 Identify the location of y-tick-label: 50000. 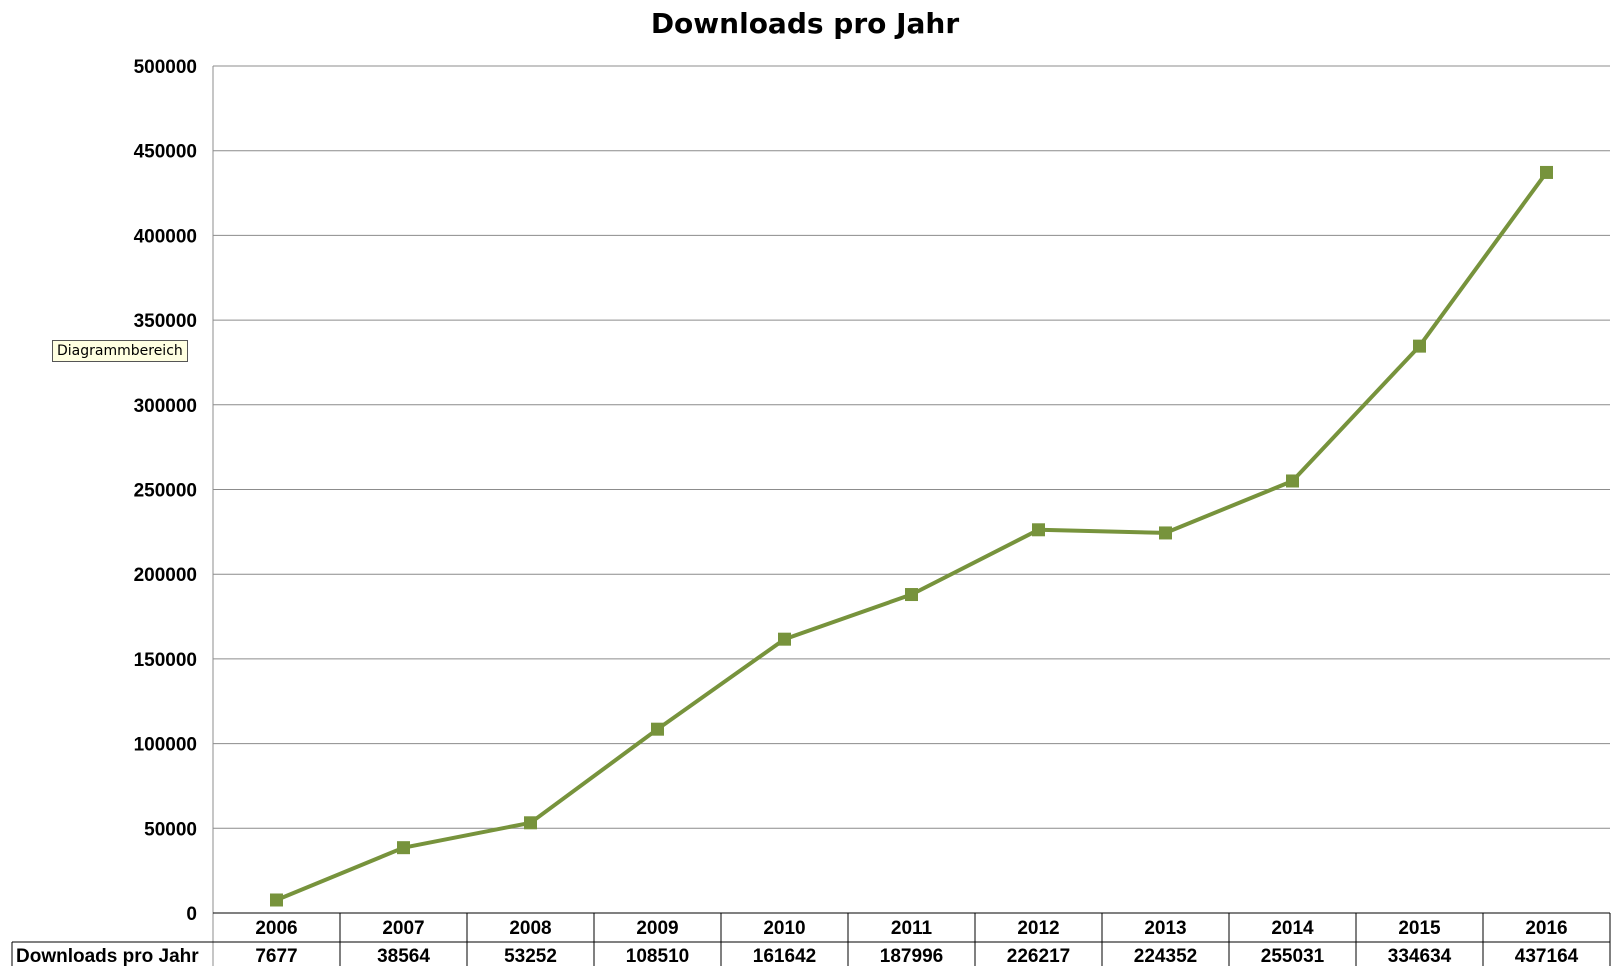
(170, 829).